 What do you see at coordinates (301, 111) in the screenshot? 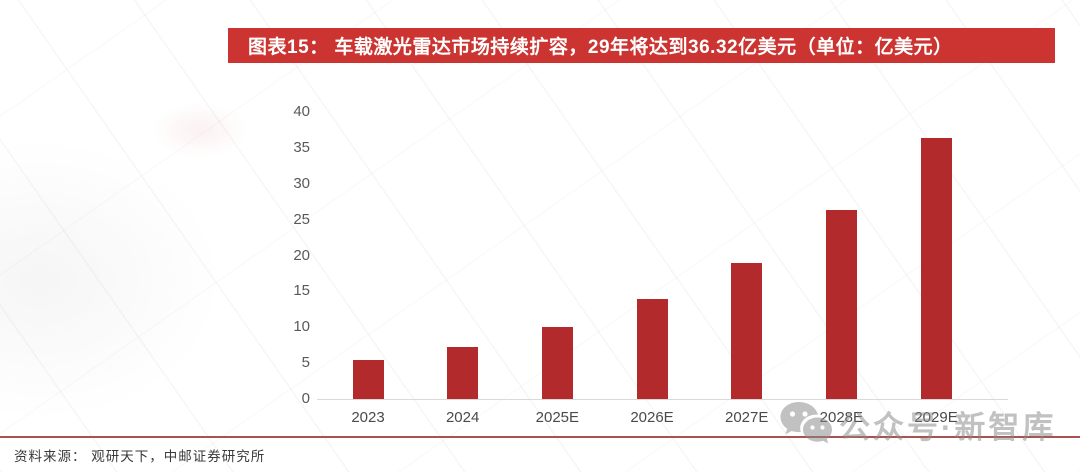
I see `y-tick-label: 40` at bounding box center [301, 111].